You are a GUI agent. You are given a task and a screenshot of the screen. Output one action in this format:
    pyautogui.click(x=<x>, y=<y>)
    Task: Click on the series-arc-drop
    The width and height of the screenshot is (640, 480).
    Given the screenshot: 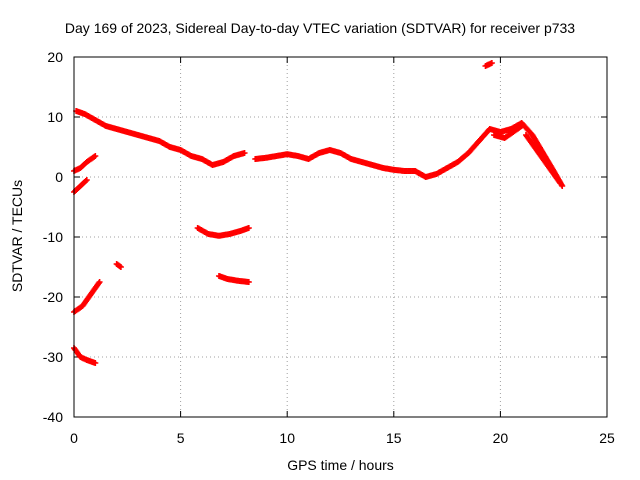 What is the action you would take?
    pyautogui.click(x=543, y=159)
    